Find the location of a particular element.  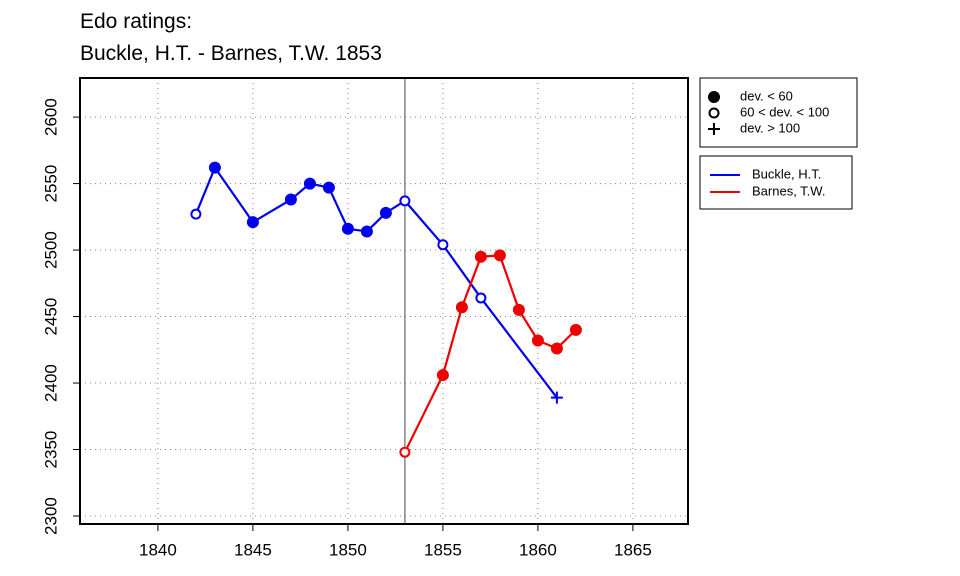

y-tick-label: 2550 is located at coordinates (50, 184).